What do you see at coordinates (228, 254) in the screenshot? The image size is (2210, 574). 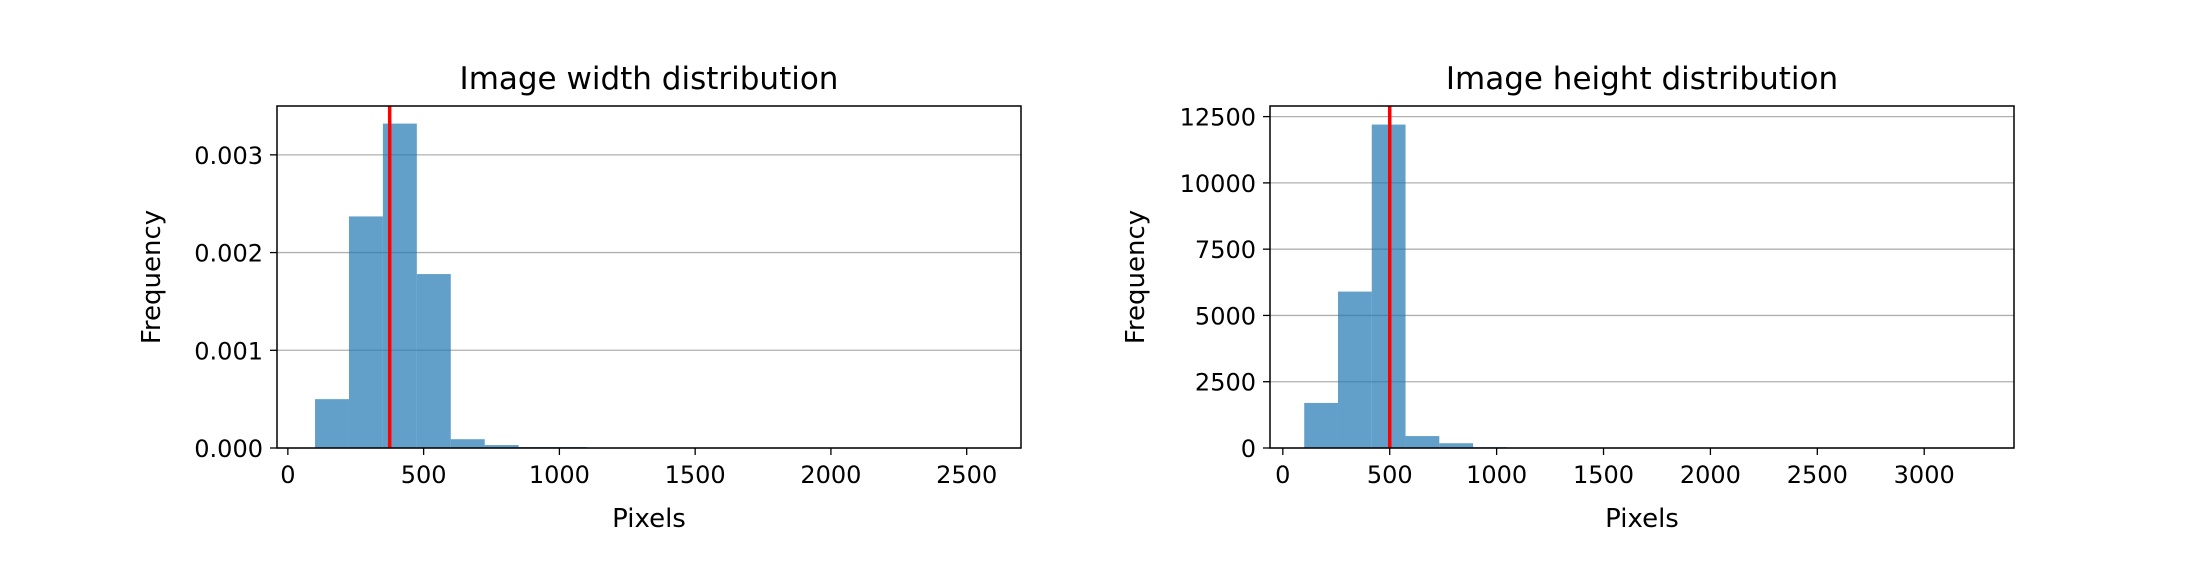 I see `y-tick-label: 0.002` at bounding box center [228, 254].